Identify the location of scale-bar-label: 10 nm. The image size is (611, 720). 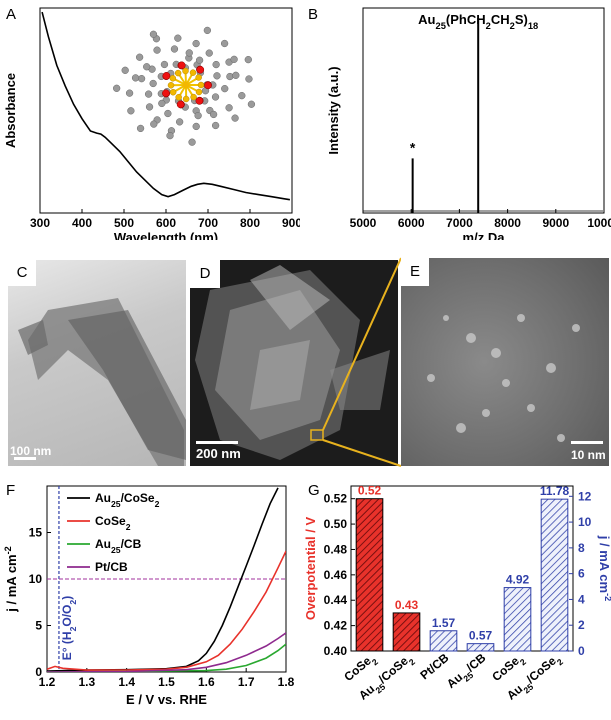
(588, 455).